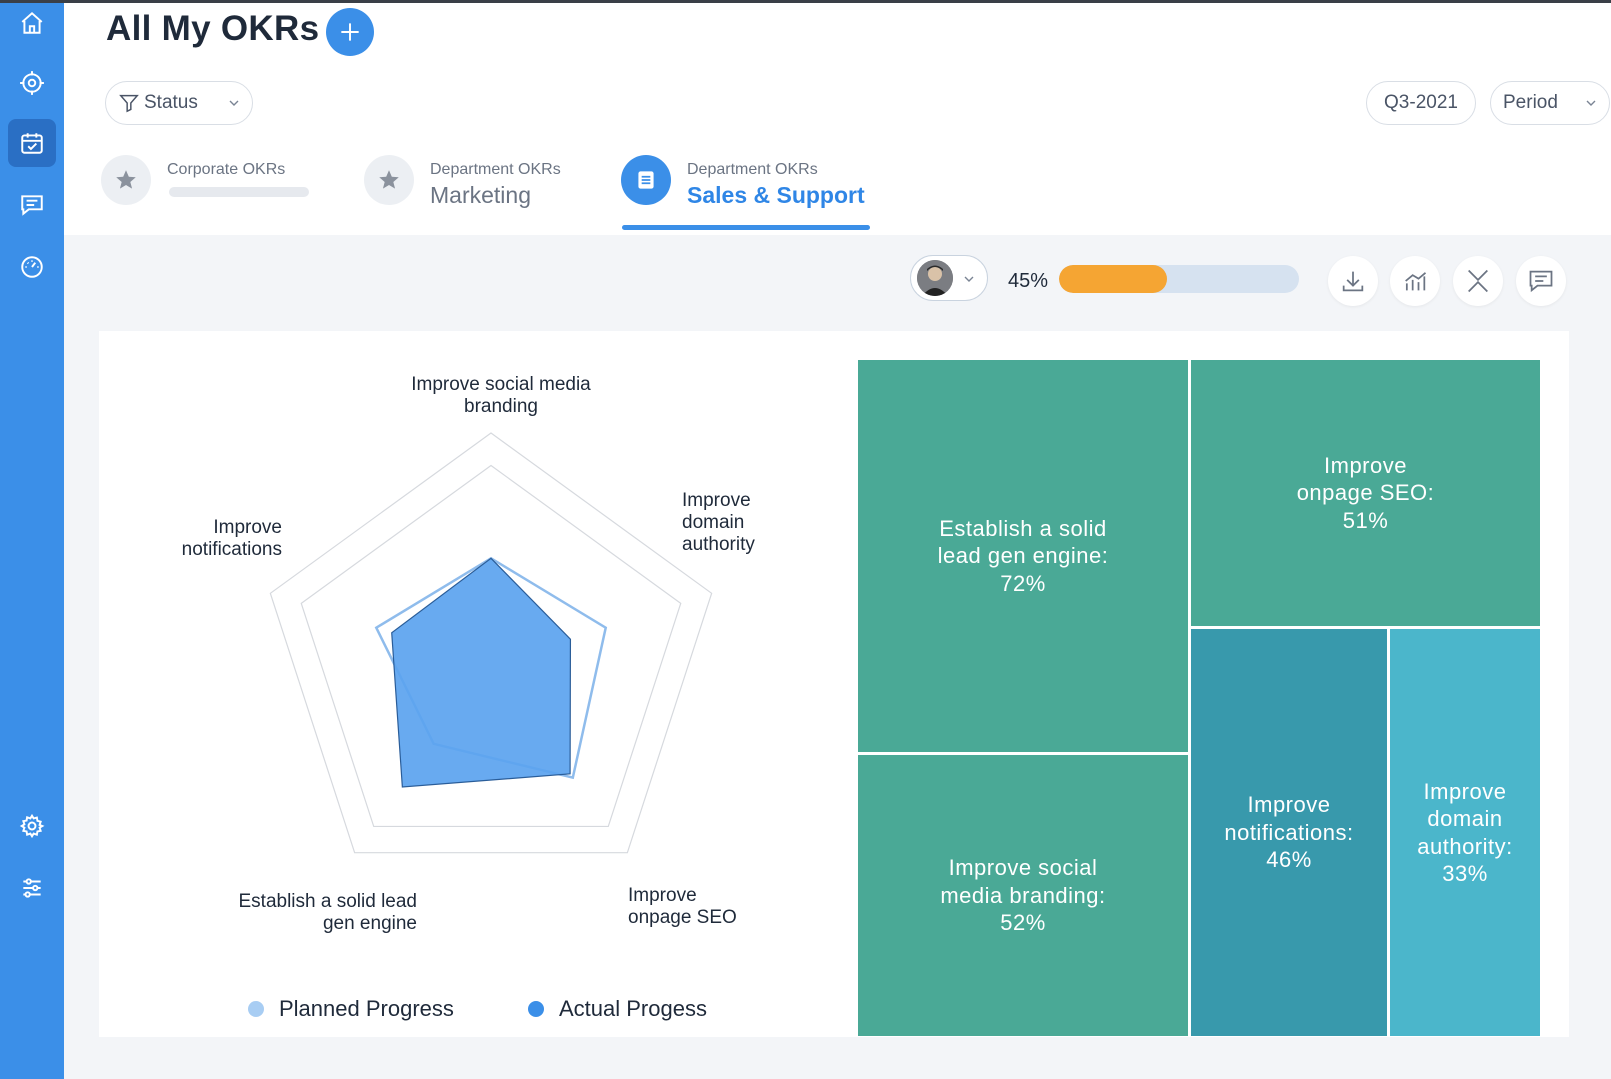 The image size is (1611, 1079). Describe the element at coordinates (32, 23) in the screenshot. I see `home-icon` at that location.